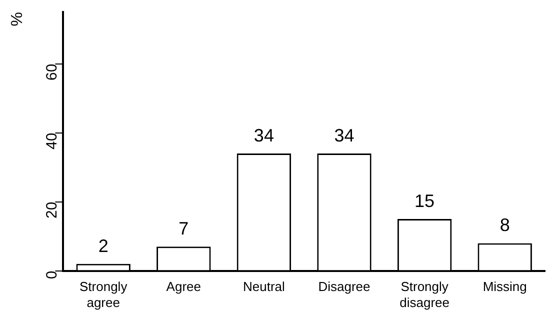 Image resolution: width=555 pixels, height=316 pixels. I want to click on data-label: 8, so click(505, 225).